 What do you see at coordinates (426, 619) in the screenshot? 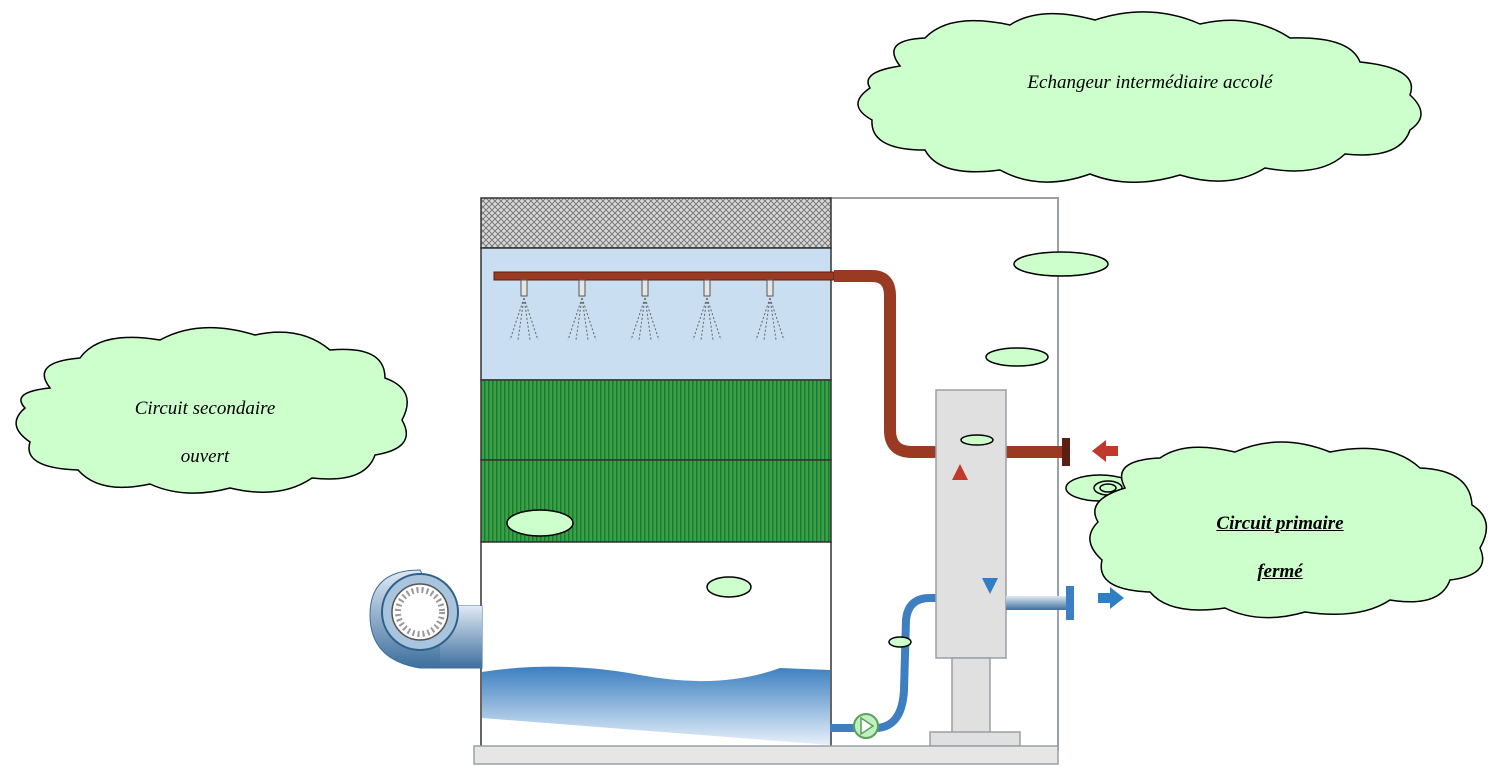
I see `fan` at bounding box center [426, 619].